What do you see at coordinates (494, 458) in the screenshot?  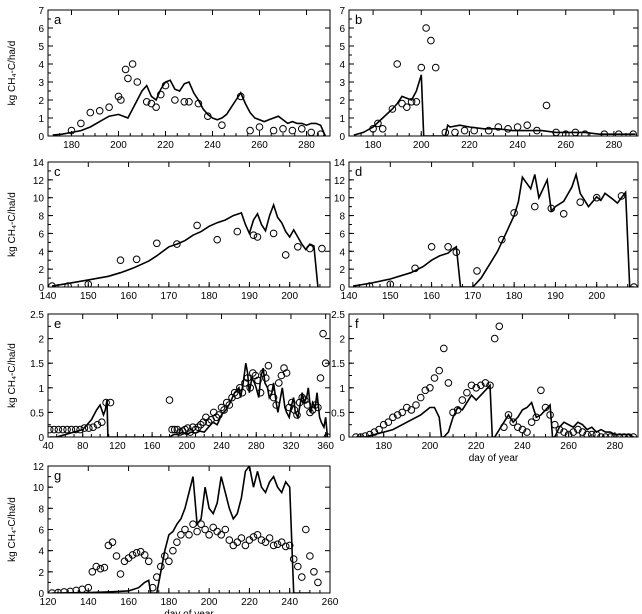 I see `x-axis-label: day of year` at bounding box center [494, 458].